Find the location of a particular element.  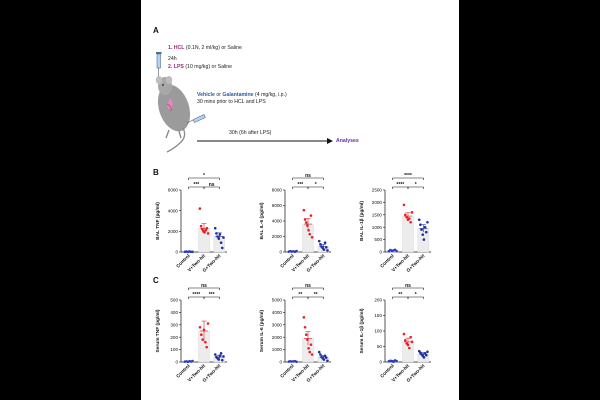

y-tick-label: 100 is located at coordinates (378, 331).